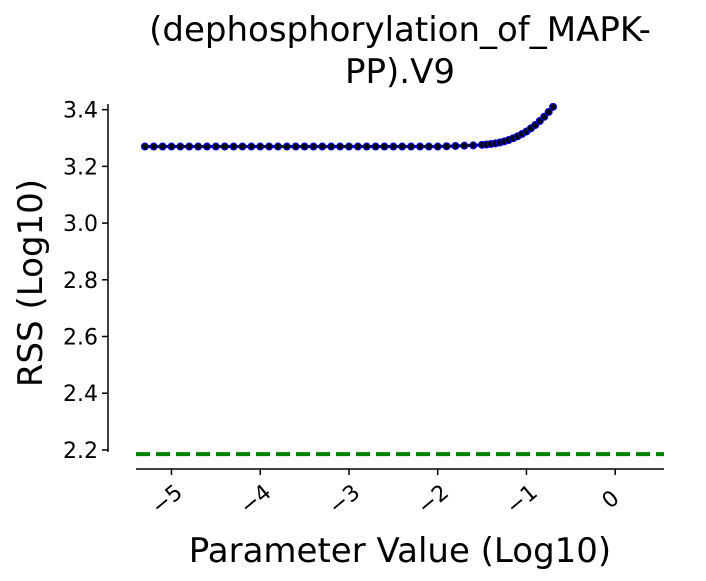  What do you see at coordinates (80, 111) in the screenshot?
I see `y-tick-label: 3.4` at bounding box center [80, 111].